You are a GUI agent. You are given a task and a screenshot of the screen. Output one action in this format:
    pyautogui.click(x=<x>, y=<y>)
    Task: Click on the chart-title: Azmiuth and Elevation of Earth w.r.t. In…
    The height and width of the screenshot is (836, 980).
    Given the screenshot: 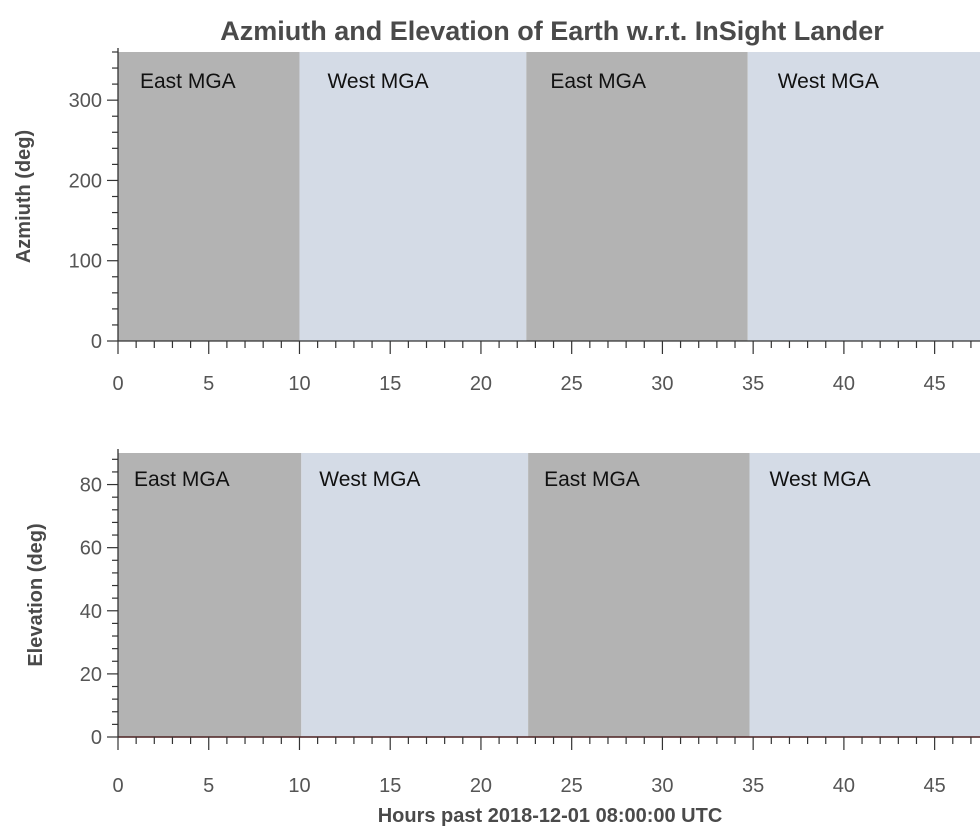 What is the action you would take?
    pyautogui.click(x=552, y=31)
    